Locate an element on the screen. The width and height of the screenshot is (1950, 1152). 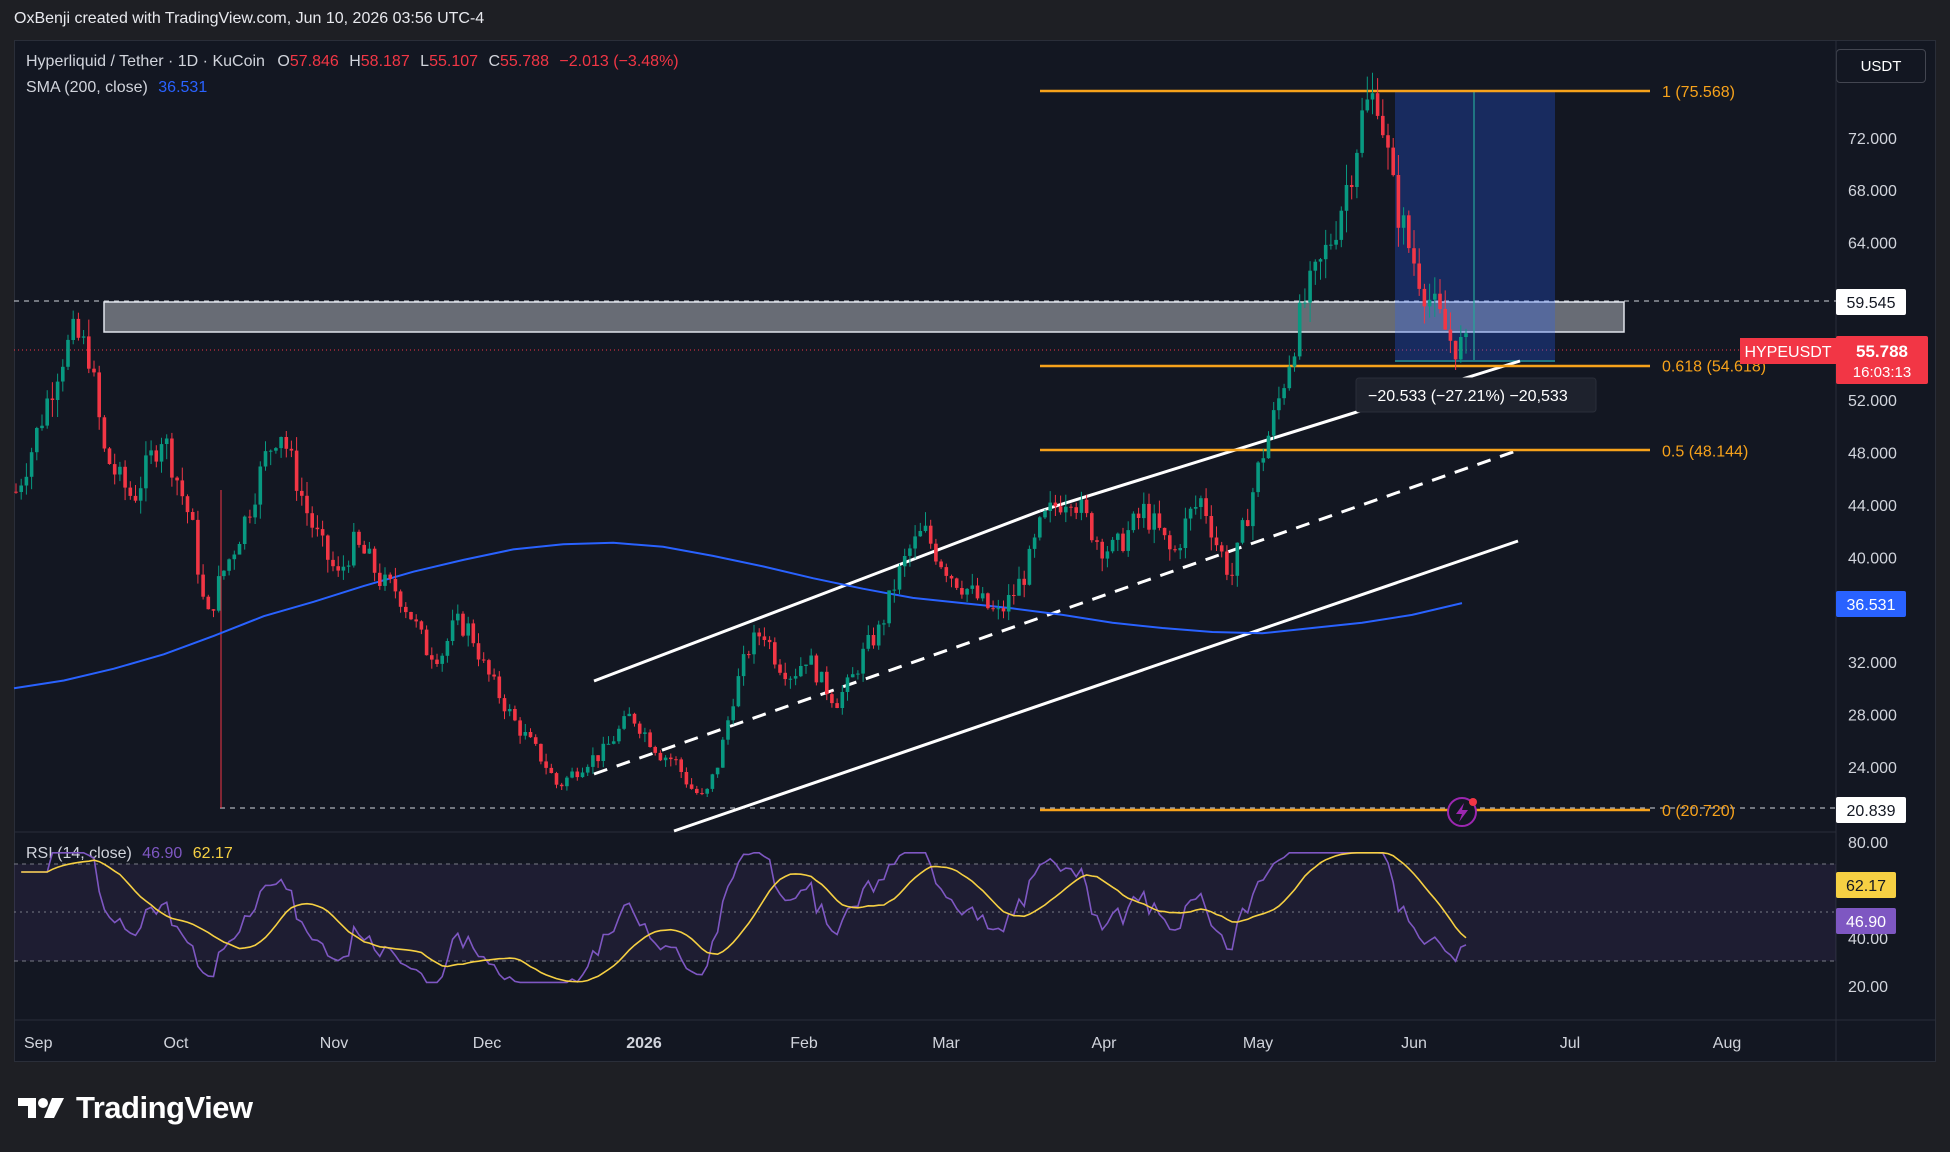
time-tick: Mar is located at coordinates (946, 1043).